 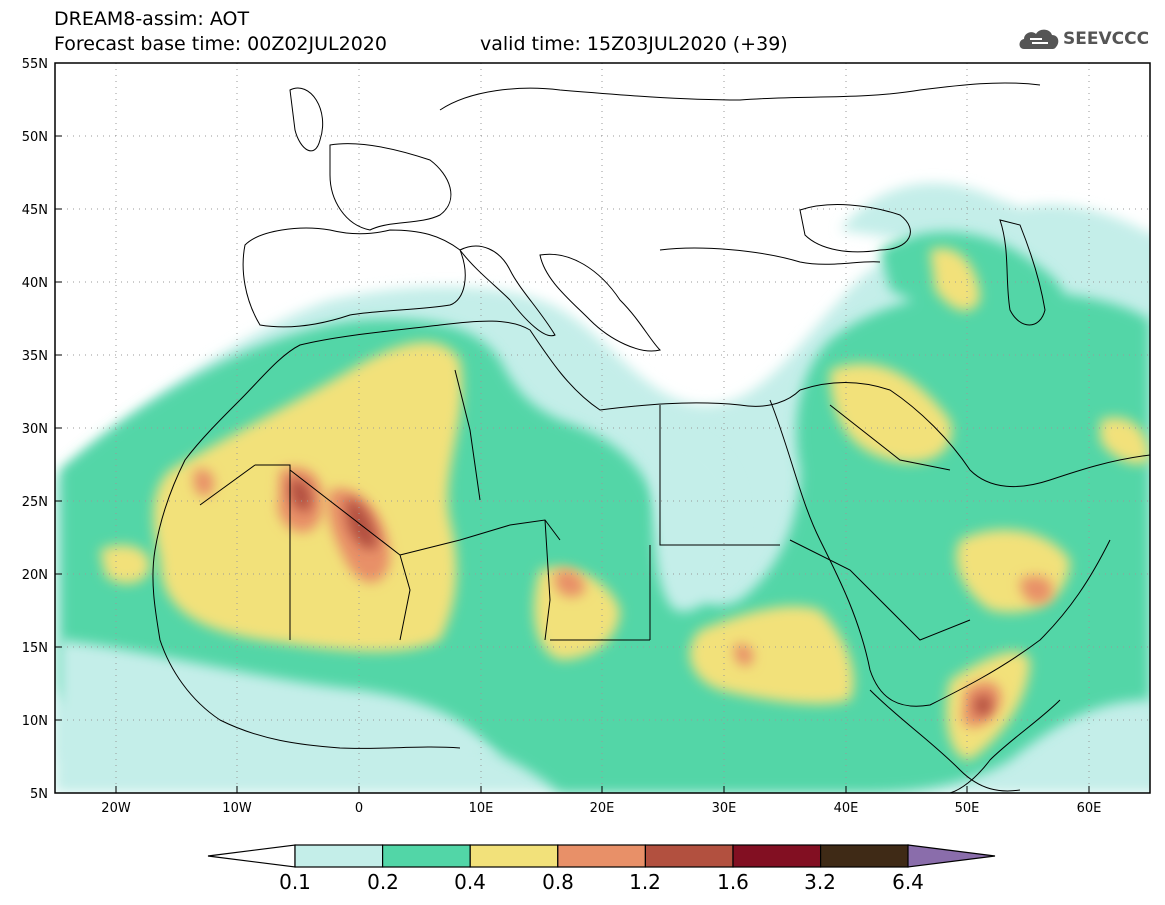 What do you see at coordinates (251, 856) in the screenshot?
I see `colorbar-under-arrow` at bounding box center [251, 856].